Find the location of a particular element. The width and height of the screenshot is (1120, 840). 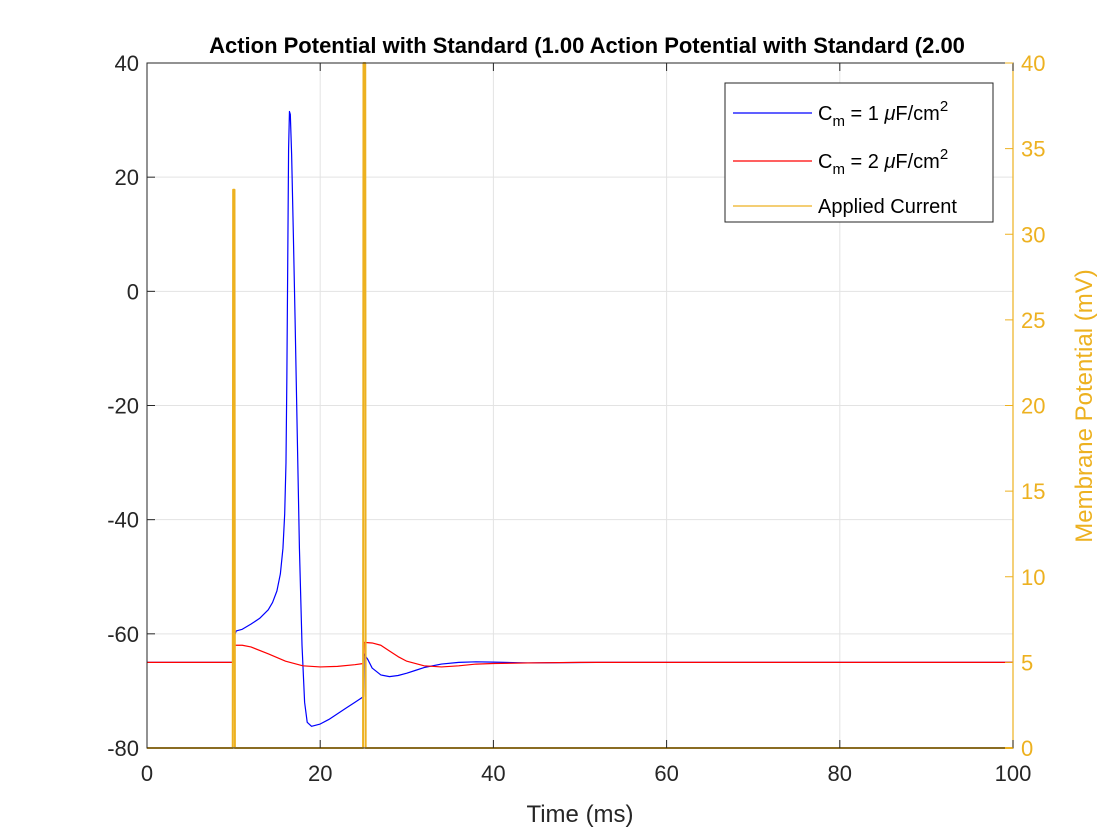

right-y-tick-label: 35 is located at coordinates (1033, 149).